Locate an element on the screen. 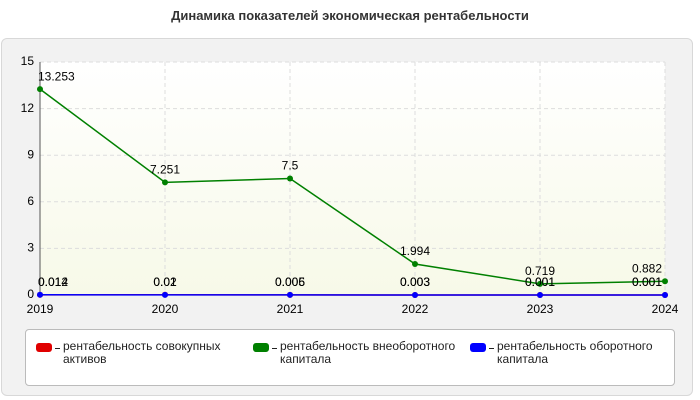  legend-entry: рентабельность совокупных активов is located at coordinates (134, 357).